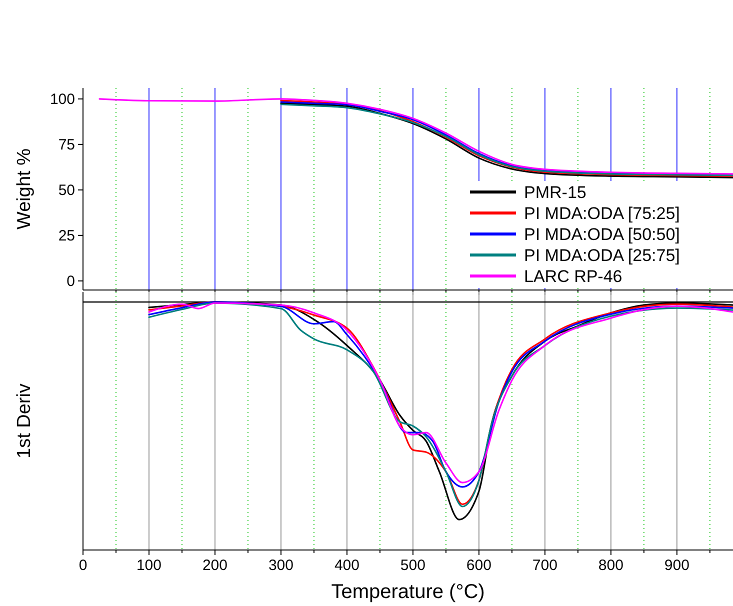 The width and height of the screenshot is (733, 606). What do you see at coordinates (62, 99) in the screenshot?
I see `y-tick-label: 100` at bounding box center [62, 99].